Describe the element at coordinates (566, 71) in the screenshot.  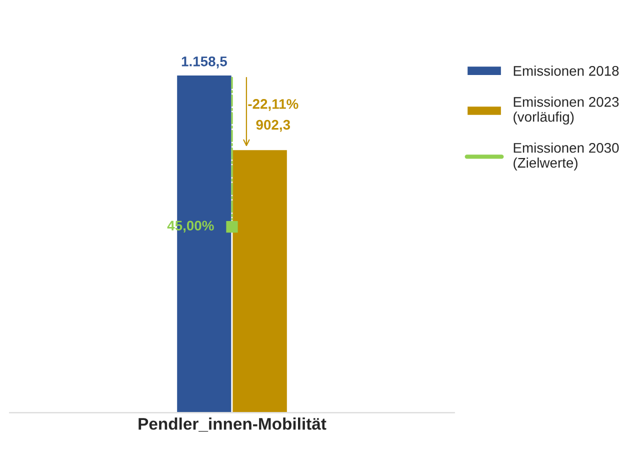
I see `legend-label: Emissionen 2018` at that location.